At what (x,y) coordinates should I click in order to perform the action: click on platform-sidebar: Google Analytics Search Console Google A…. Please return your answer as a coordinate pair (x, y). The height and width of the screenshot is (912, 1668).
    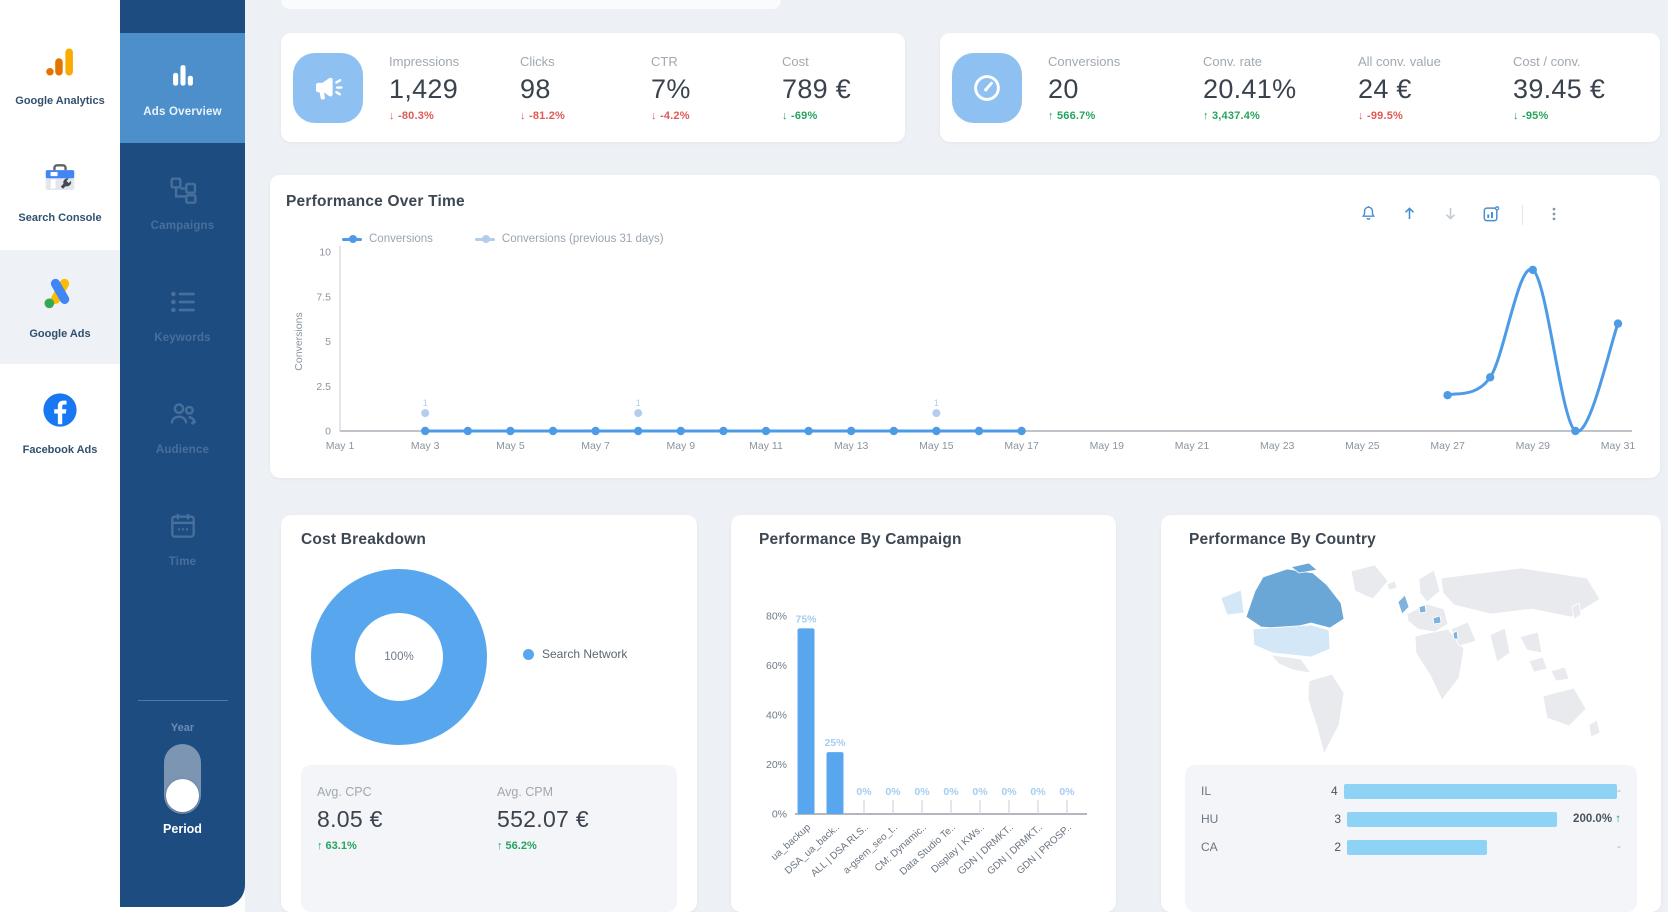
    Looking at the image, I should click on (60, 456).